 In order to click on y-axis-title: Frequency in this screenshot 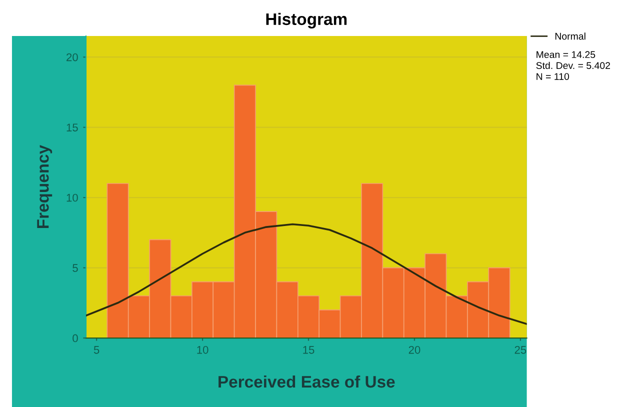, I will do `click(44, 186)`.